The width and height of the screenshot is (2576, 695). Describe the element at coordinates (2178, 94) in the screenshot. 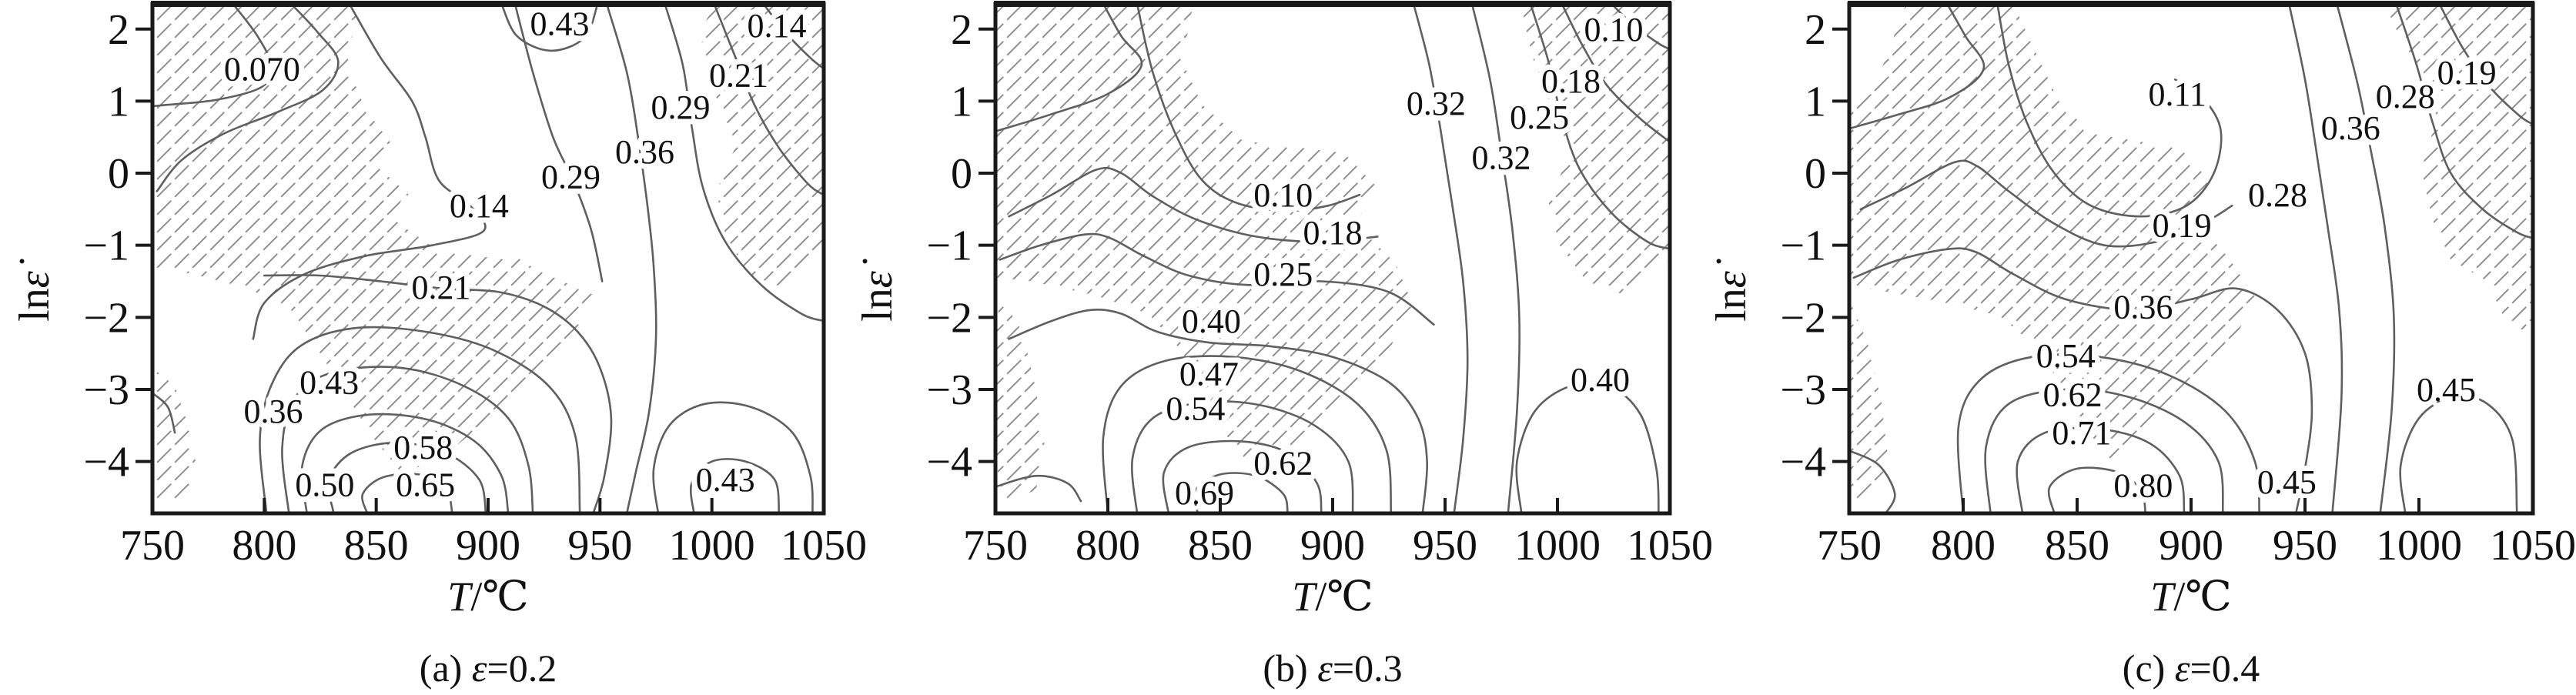

I see `contour-label: 0.11` at that location.